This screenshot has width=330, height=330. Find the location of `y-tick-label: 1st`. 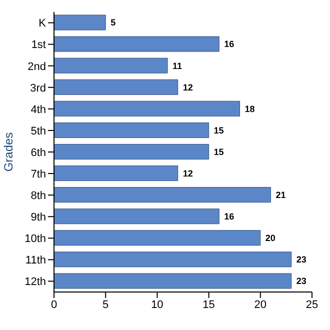

y-tick-label: 1st is located at coordinates (38, 45).